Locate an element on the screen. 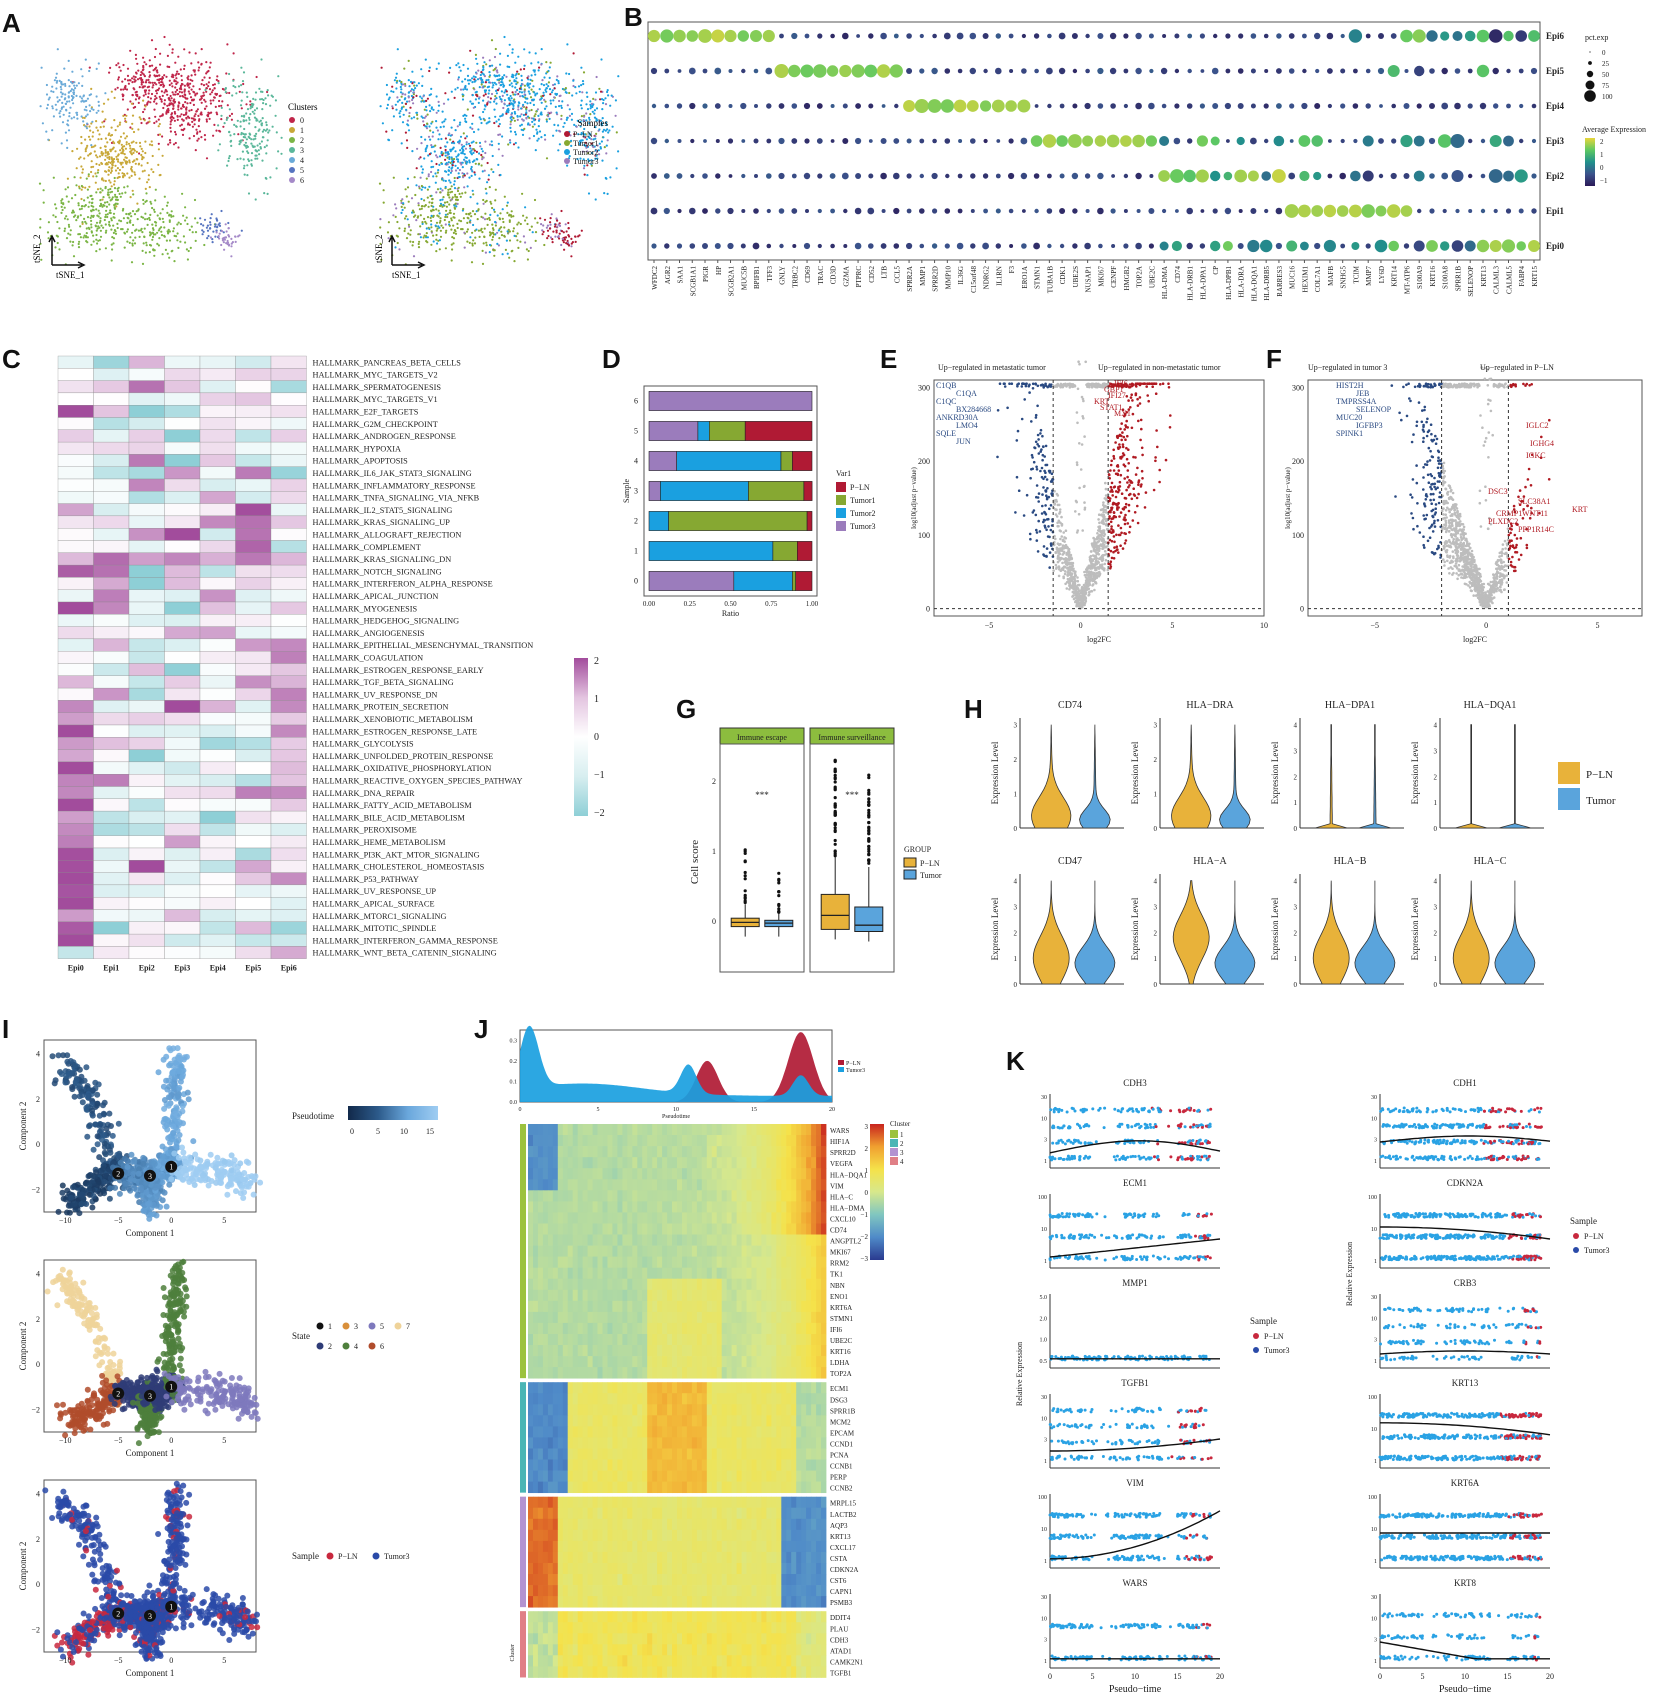  dotplot-gene-label: MKI67 is located at coordinates (1101, 276).